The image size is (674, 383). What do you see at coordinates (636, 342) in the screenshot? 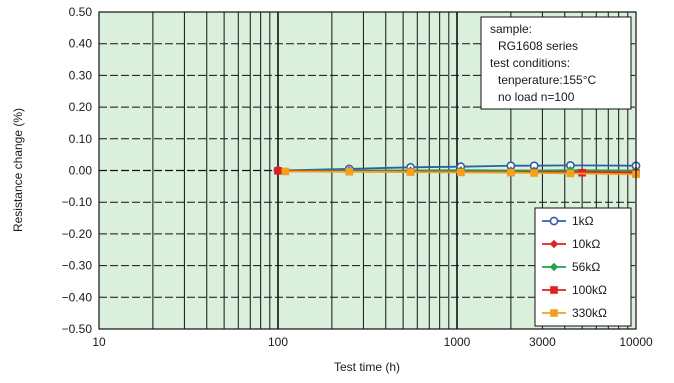
I see `x-tick-label: 10000` at bounding box center [636, 342].